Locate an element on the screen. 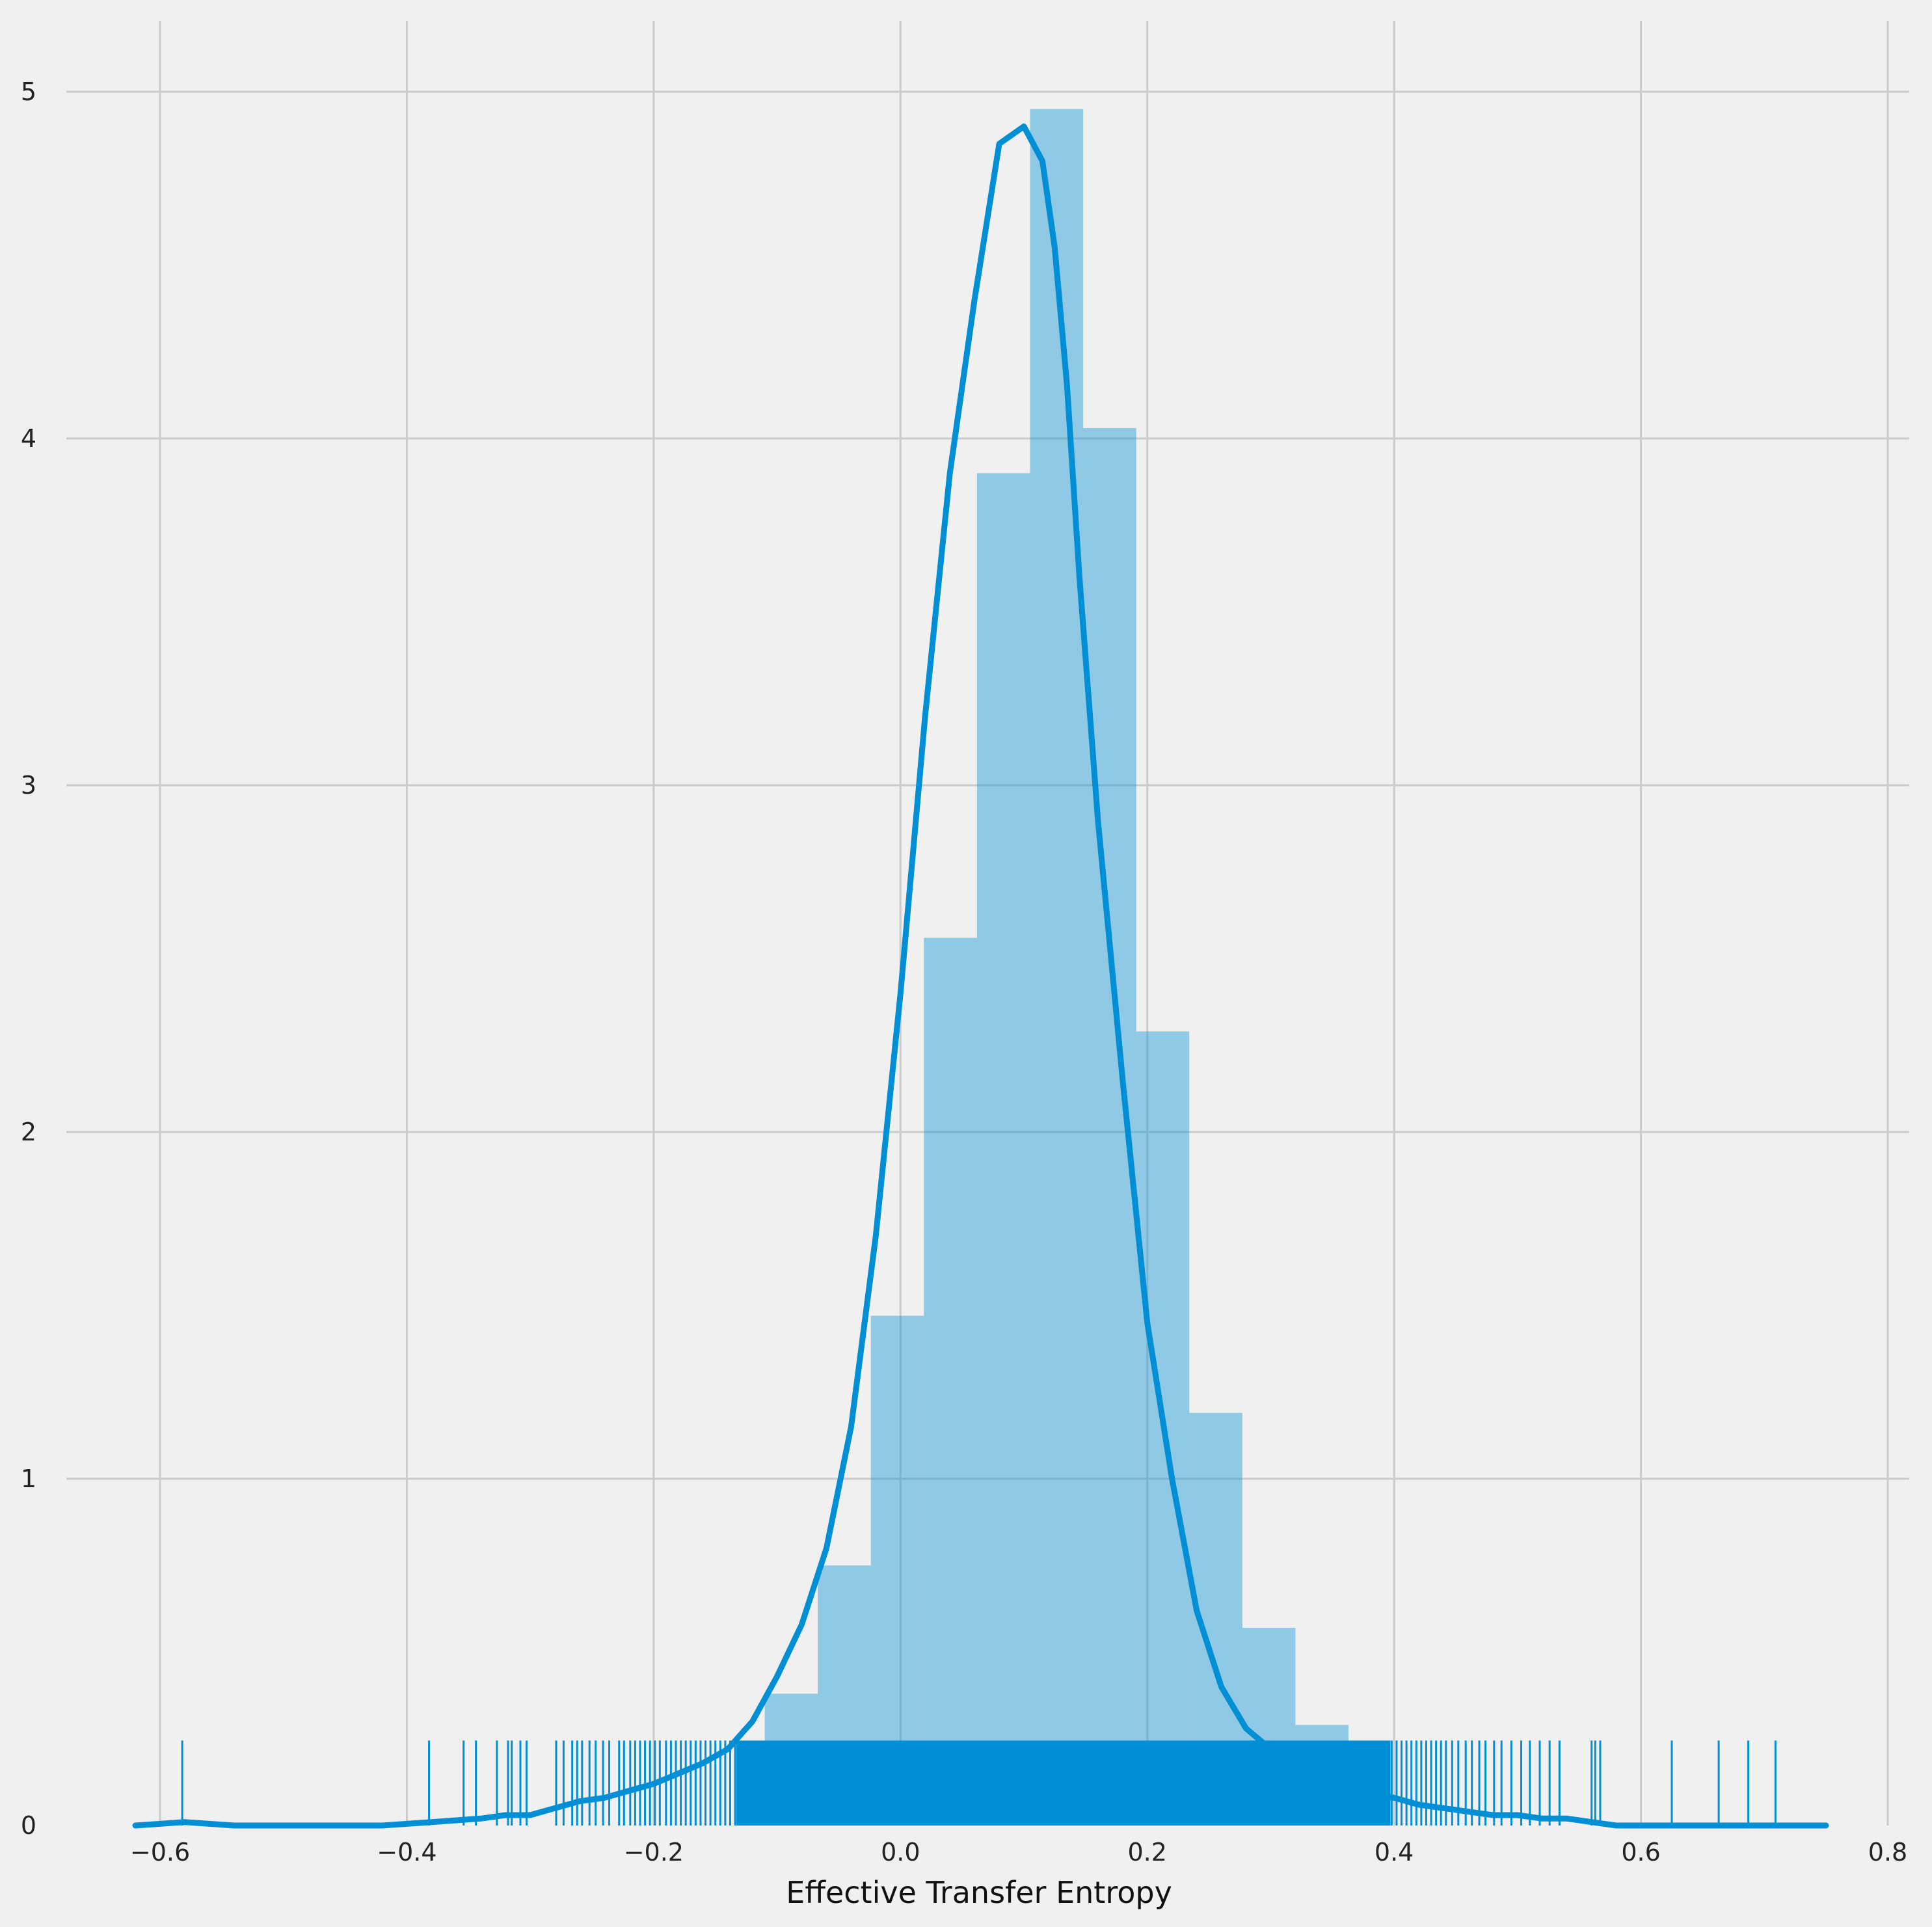  y-tick-label: 1 is located at coordinates (28, 1478).